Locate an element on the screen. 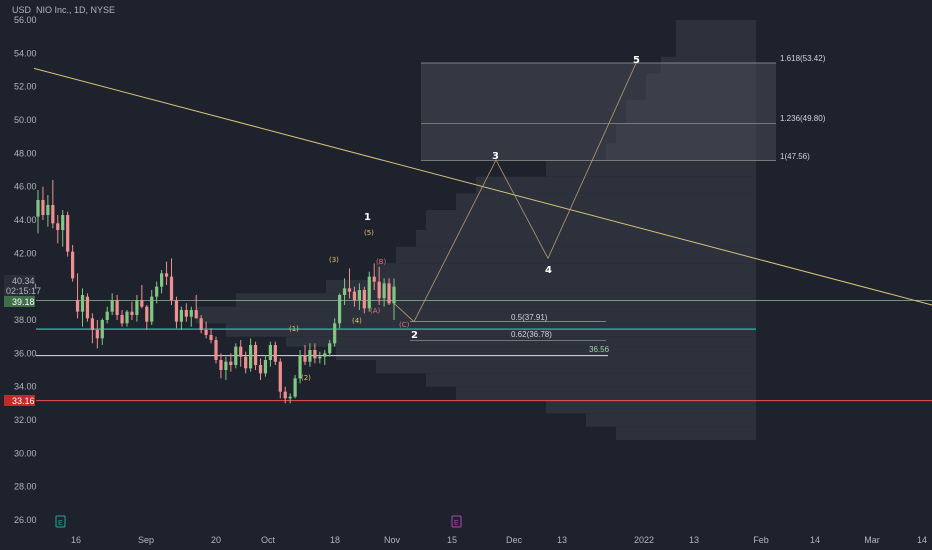  wave-1-label: 1 is located at coordinates (367, 217).